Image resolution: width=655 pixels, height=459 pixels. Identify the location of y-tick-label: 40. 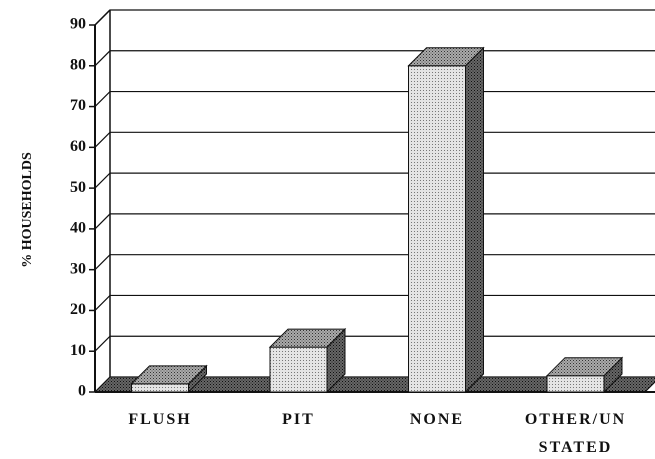
(78, 228).